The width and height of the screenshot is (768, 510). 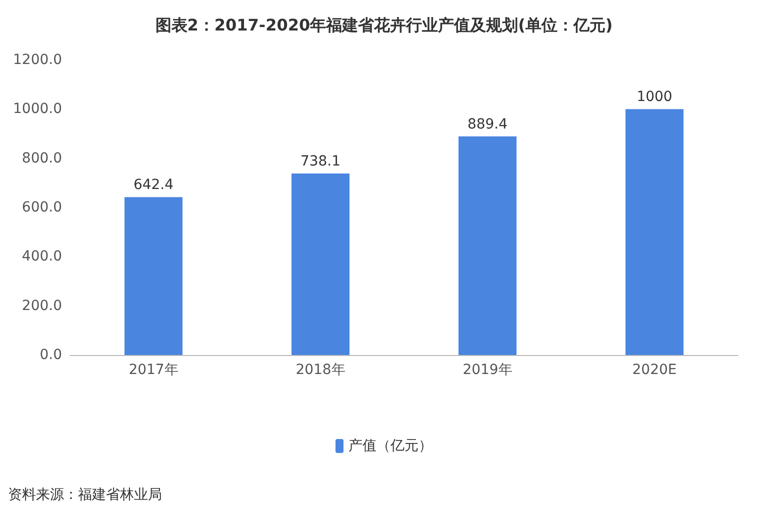 I want to click on y-tick-label: 800.0, so click(x=42, y=158).